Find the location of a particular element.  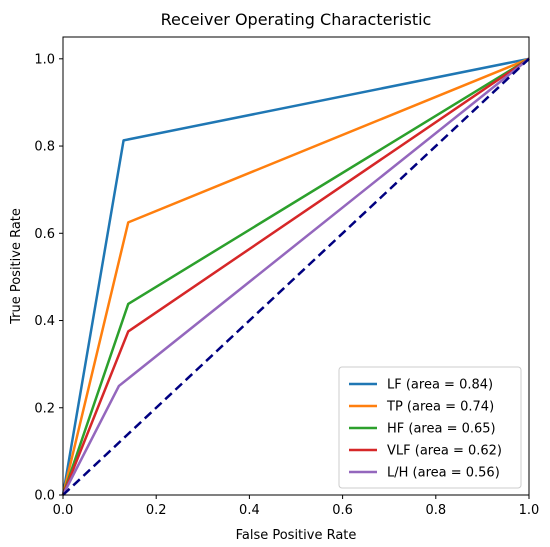

x-axis-ticks: 0.0 0.2 0.4 0.6 0.8 1.0 is located at coordinates (296, 506).